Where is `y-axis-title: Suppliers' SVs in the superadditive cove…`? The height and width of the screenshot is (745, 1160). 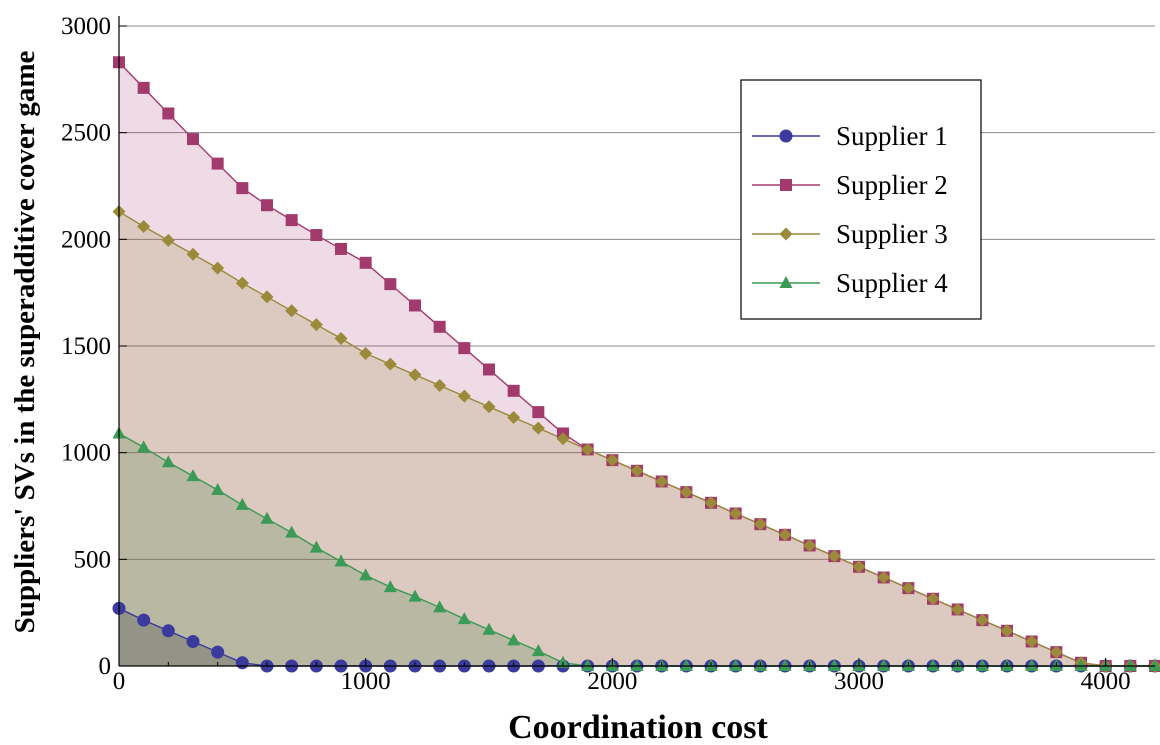 y-axis-title: Suppliers' SVs in the superadditive cove… is located at coordinates (25, 342).